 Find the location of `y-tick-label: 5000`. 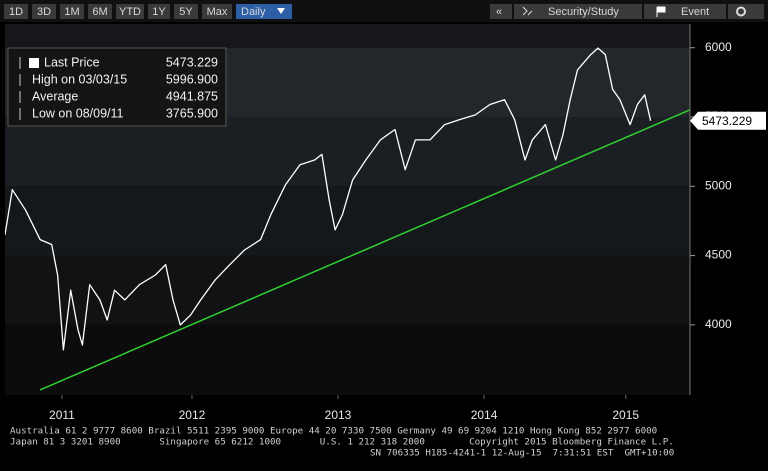

y-tick-label: 5000 is located at coordinates (718, 185).